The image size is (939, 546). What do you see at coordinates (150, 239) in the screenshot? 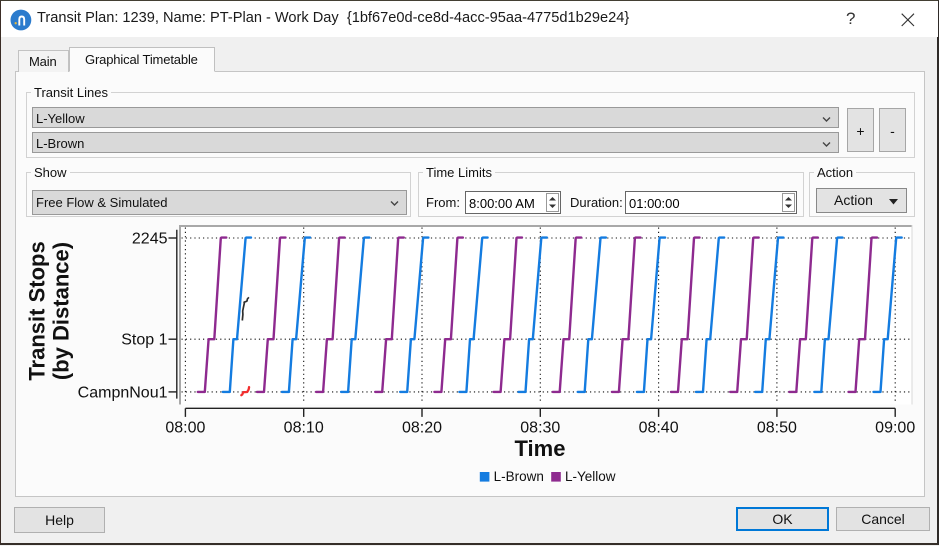
I see `svg-text: 2245` at bounding box center [150, 239].